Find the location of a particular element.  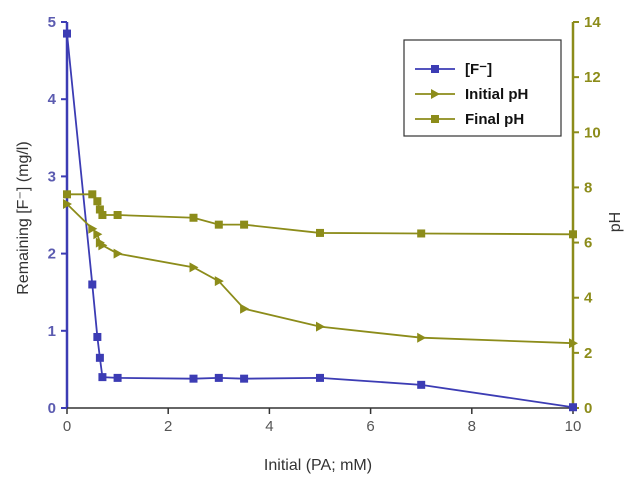

legend-label: Initial pH is located at coordinates (496, 94).